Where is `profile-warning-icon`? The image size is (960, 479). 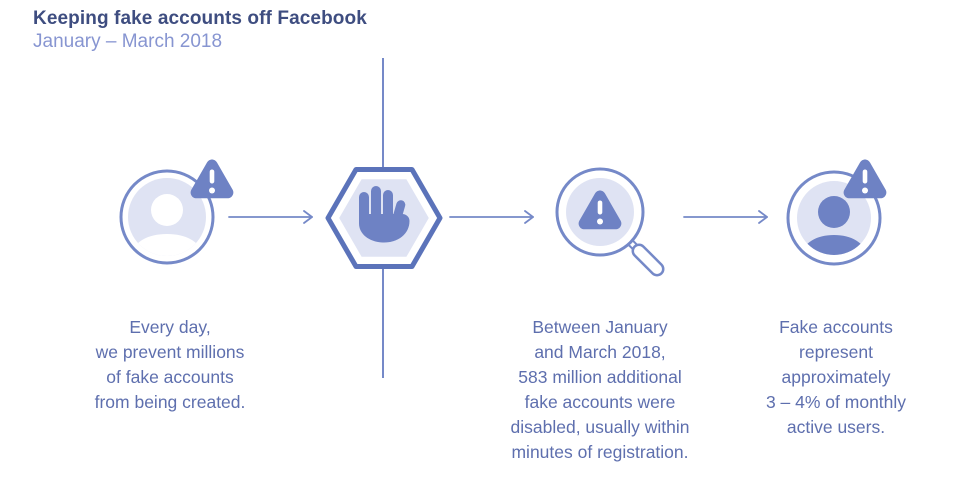
profile-warning-icon is located at coordinates (836, 212).